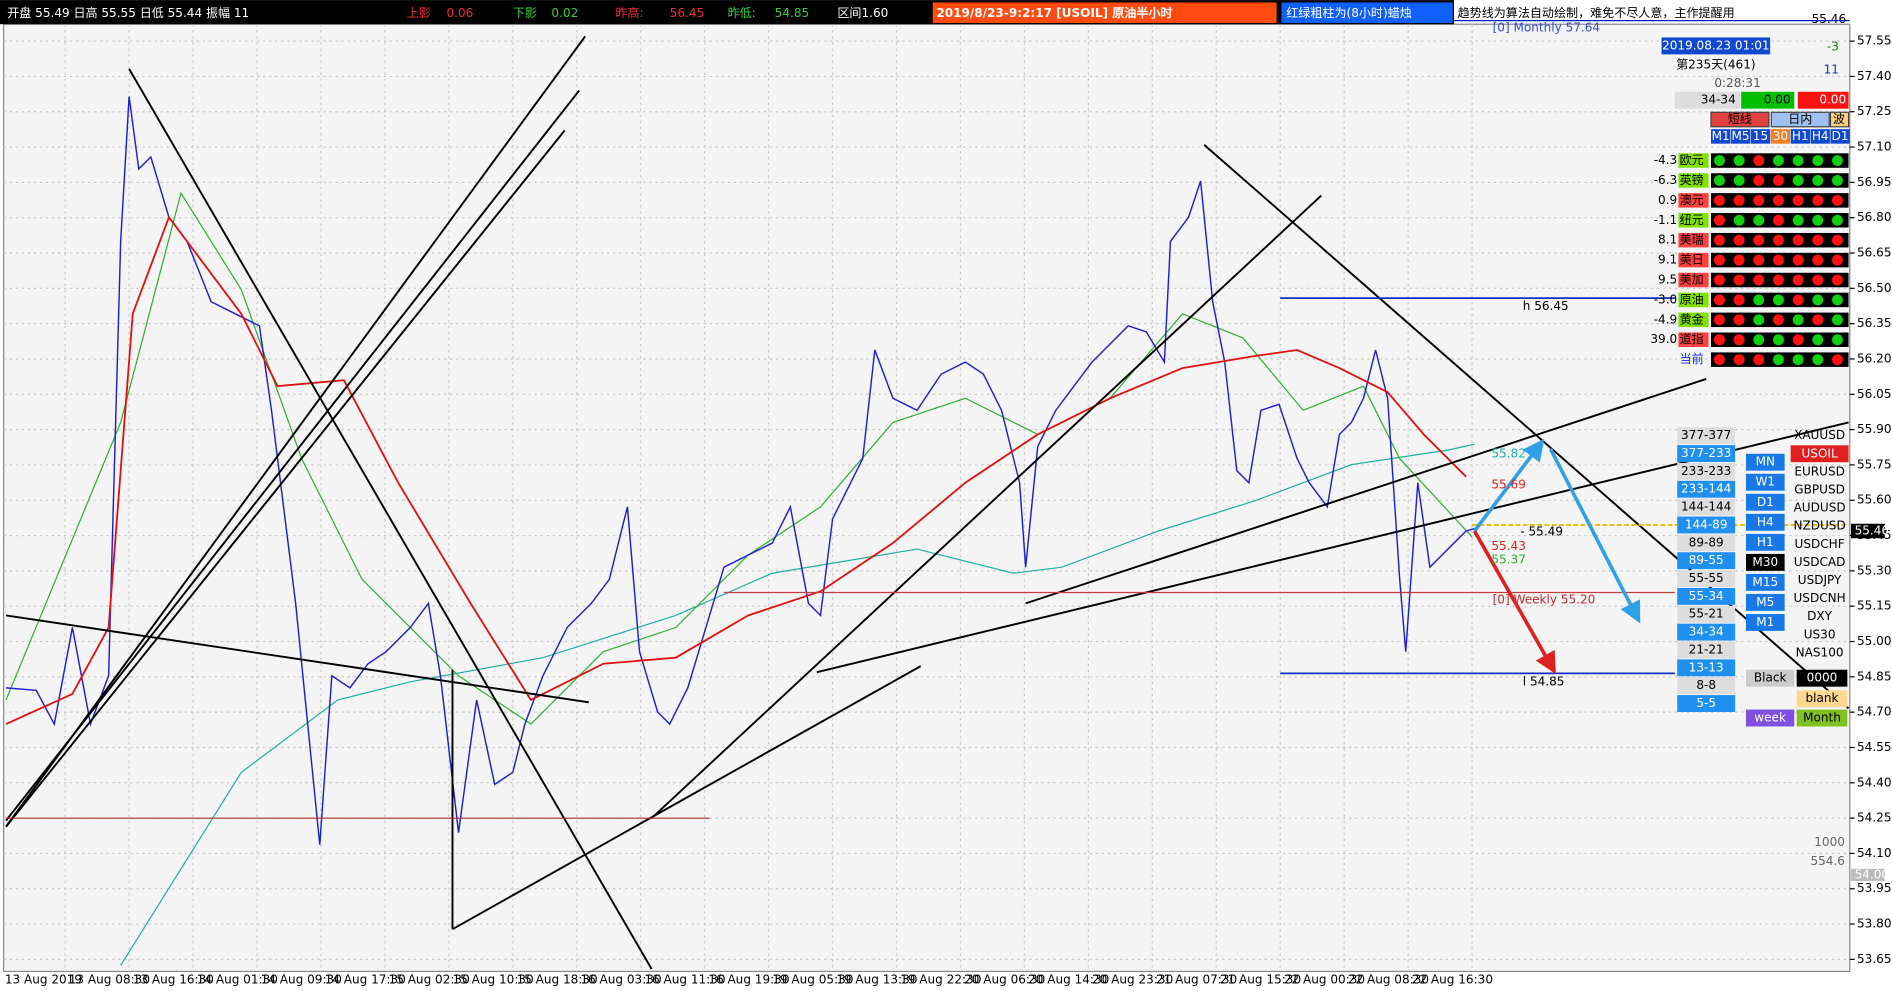 This screenshot has height=992, width=1892. What do you see at coordinates (1820, 580) in the screenshot?
I see `symbol: USDJPY` at bounding box center [1820, 580].